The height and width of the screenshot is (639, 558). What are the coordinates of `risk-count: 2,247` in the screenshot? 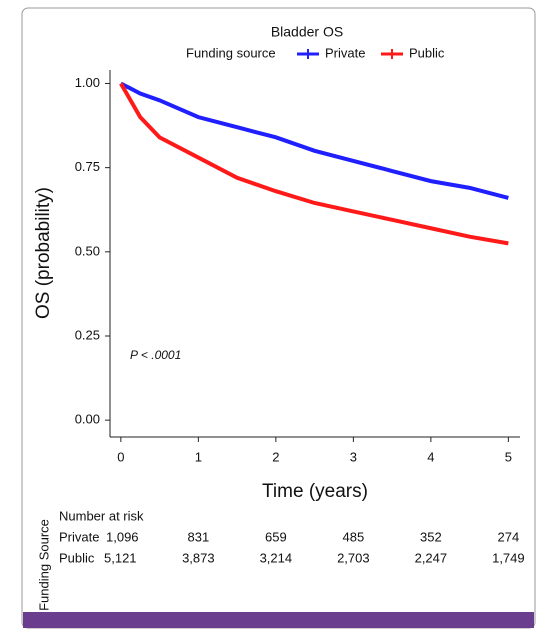 It's located at (431, 557).